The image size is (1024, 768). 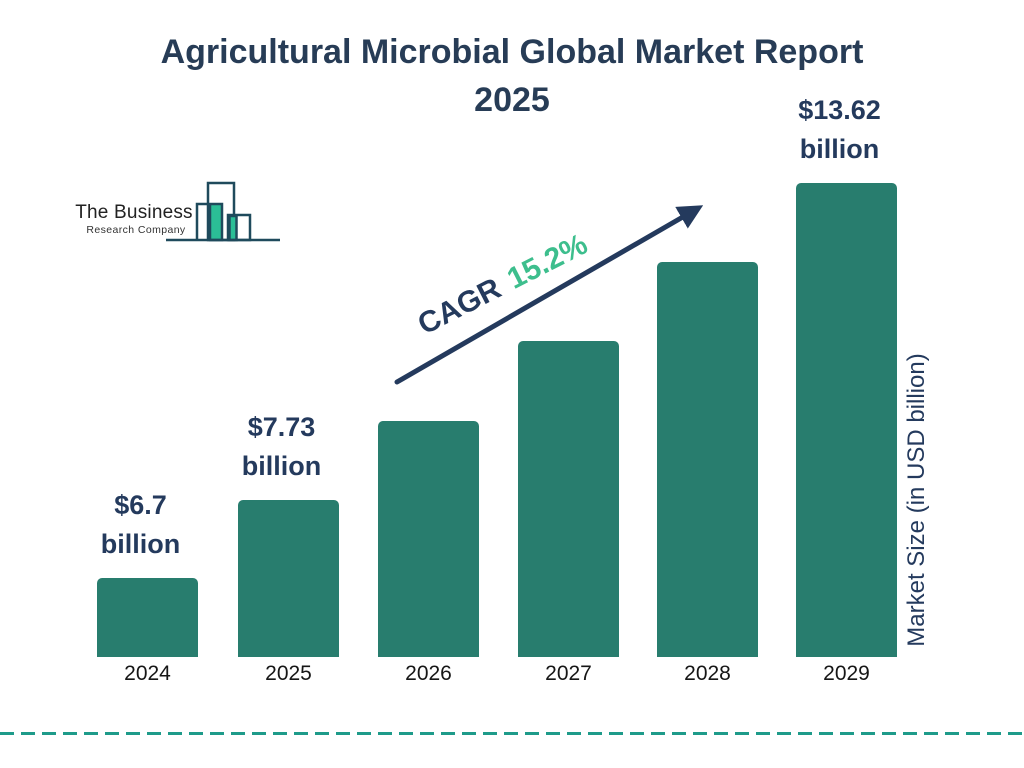 I want to click on bar-2024, so click(x=147, y=617).